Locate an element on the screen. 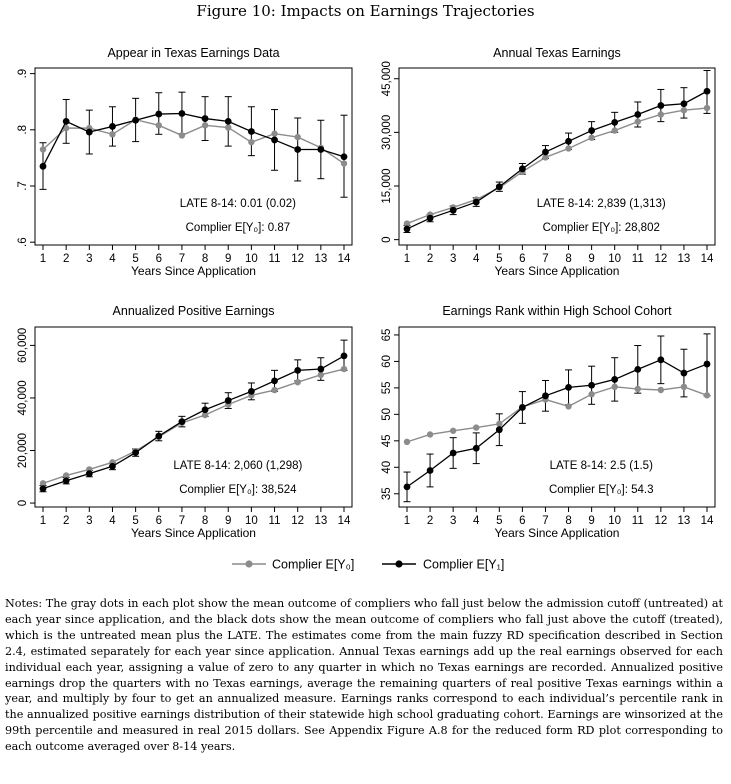 The image size is (731, 784). annotation-complier-mean: Complier E[Y₀]: 28,802 is located at coordinates (601, 228).